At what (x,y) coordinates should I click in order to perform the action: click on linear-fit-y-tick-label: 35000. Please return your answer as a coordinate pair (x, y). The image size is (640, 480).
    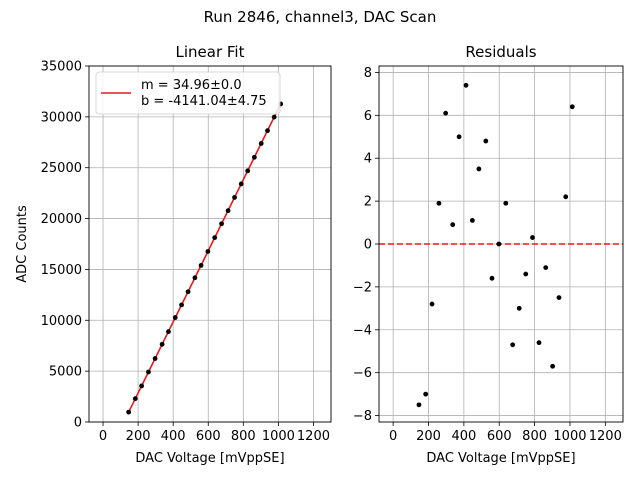
    Looking at the image, I should click on (61, 67).